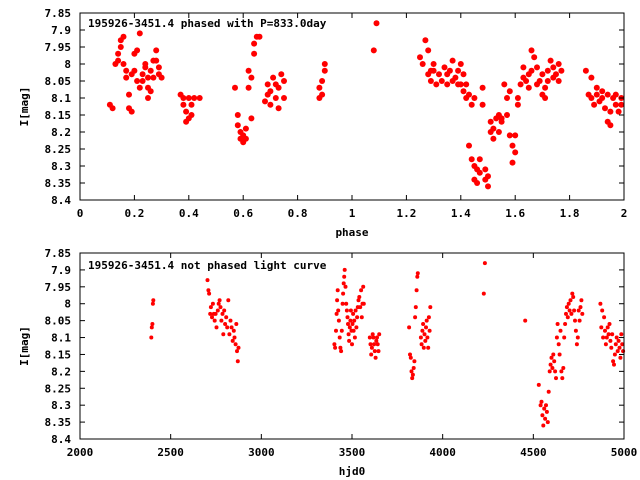 Image resolution: width=640 pixels, height=480 pixels. What do you see at coordinates (61, 98) in the screenshot?
I see `phased-y-tick-label: 8.1` at bounding box center [61, 98].